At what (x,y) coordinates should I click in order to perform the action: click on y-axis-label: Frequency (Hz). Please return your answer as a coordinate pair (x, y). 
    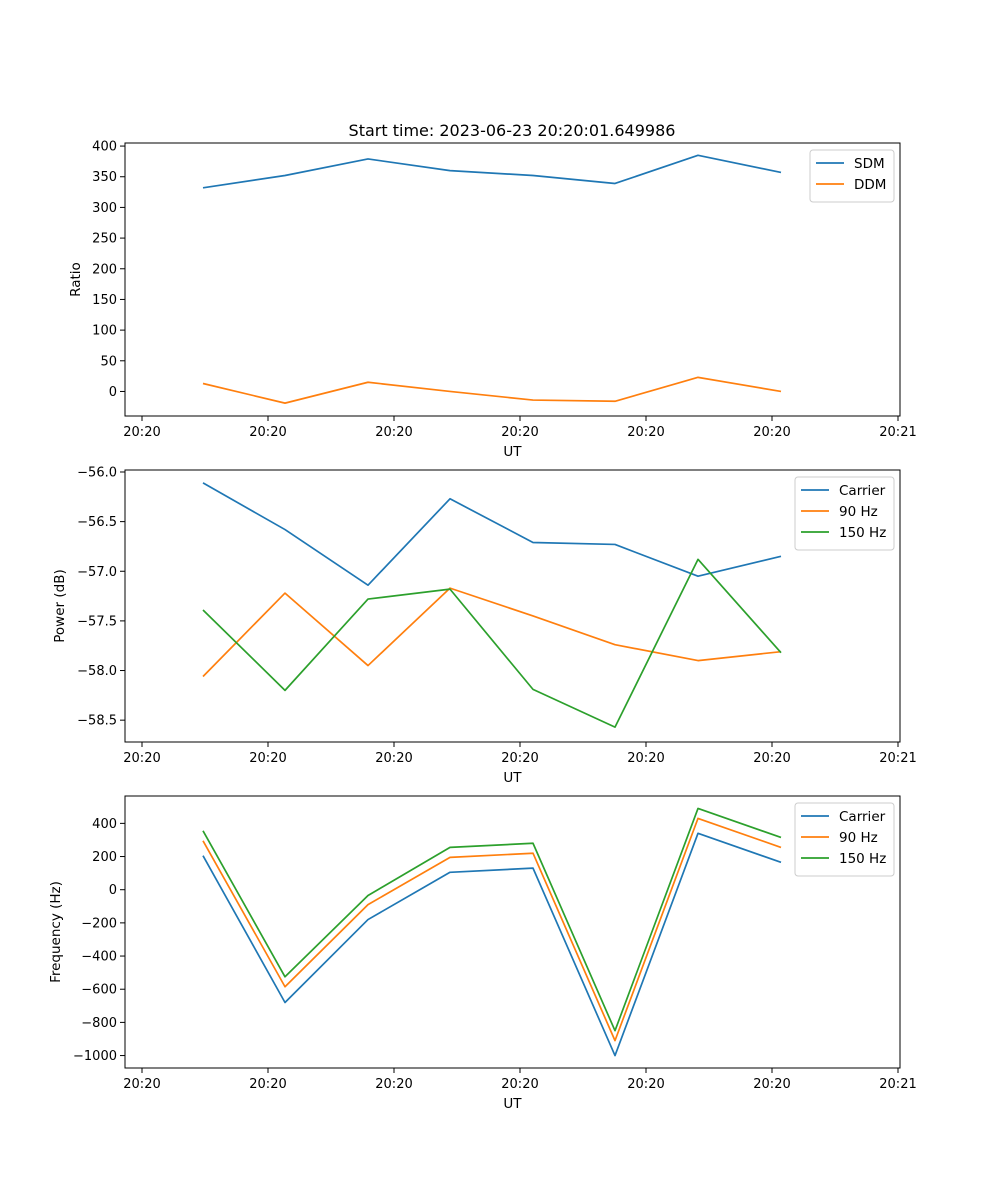
    Looking at the image, I should click on (56, 932).